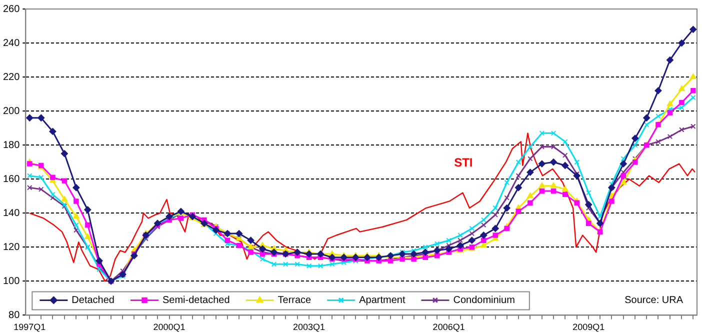  I want to click on legend-label: Semi-detached, so click(196, 300).